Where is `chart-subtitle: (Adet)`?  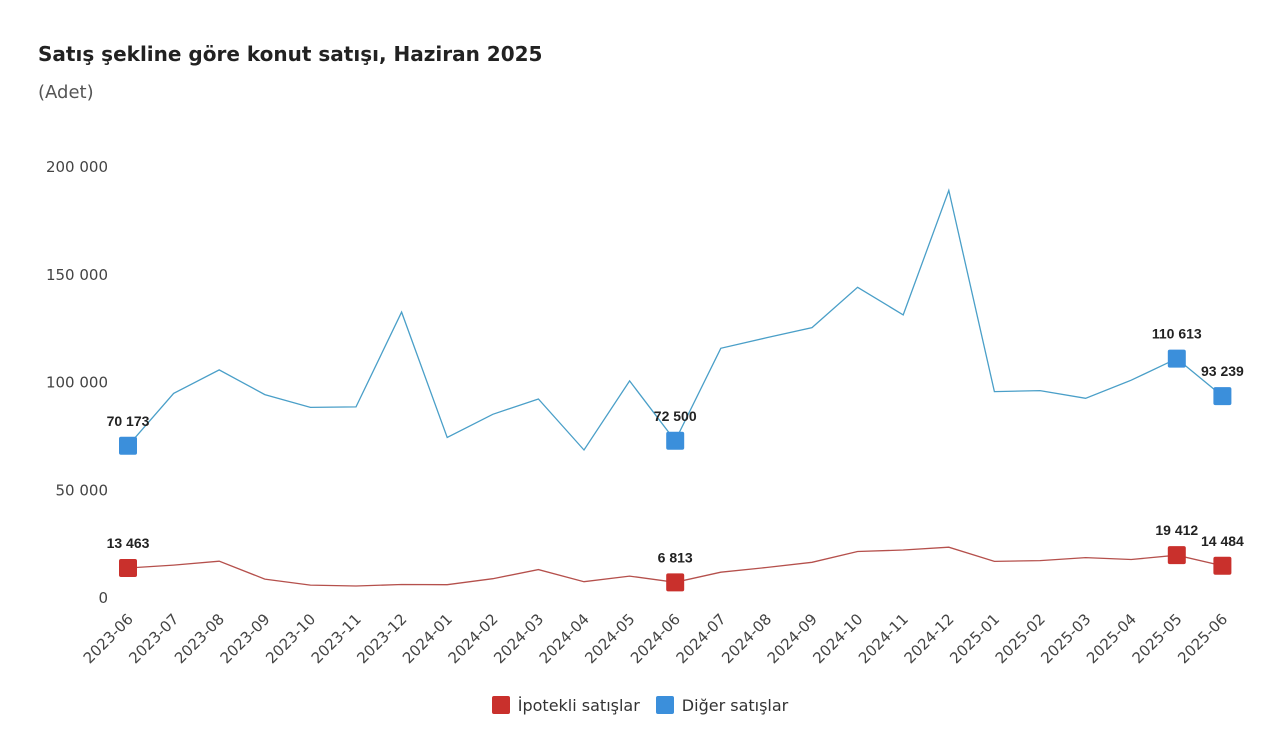
chart-subtitle: (Adet) is located at coordinates (66, 92).